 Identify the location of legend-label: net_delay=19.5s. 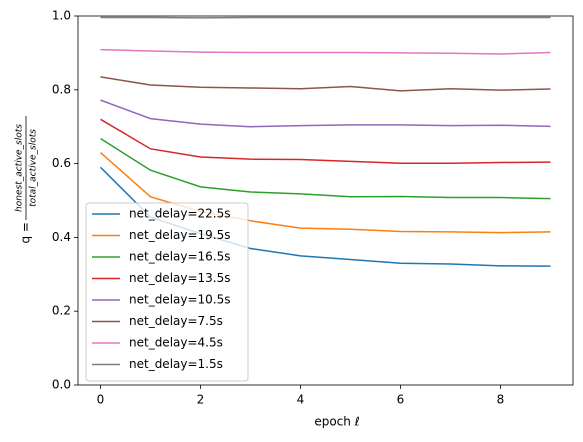
(180, 235).